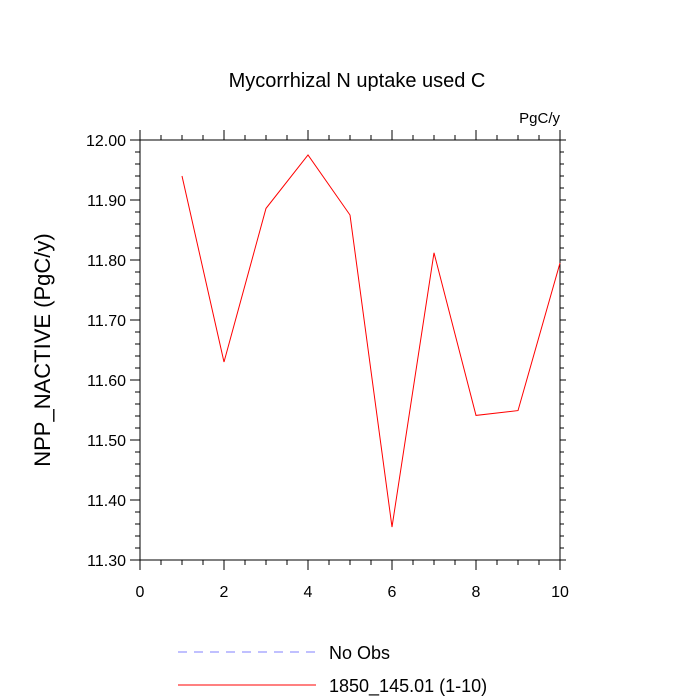  What do you see at coordinates (140, 592) in the screenshot?
I see `x-tick-label: 0` at bounding box center [140, 592].